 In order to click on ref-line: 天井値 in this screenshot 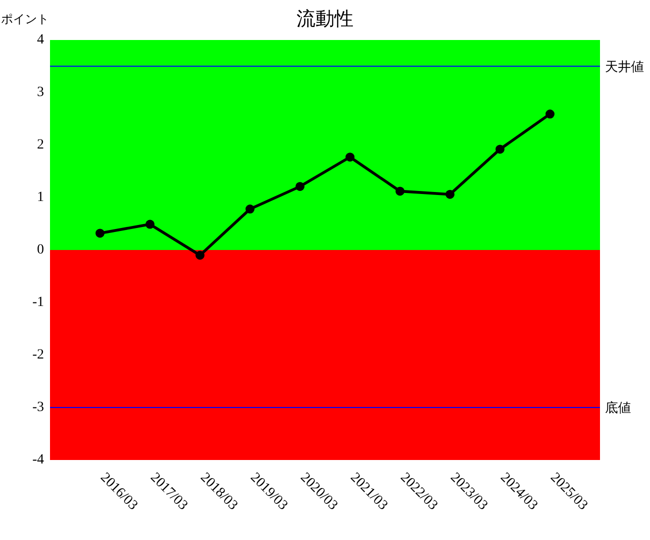, I will do `click(347, 66)`.